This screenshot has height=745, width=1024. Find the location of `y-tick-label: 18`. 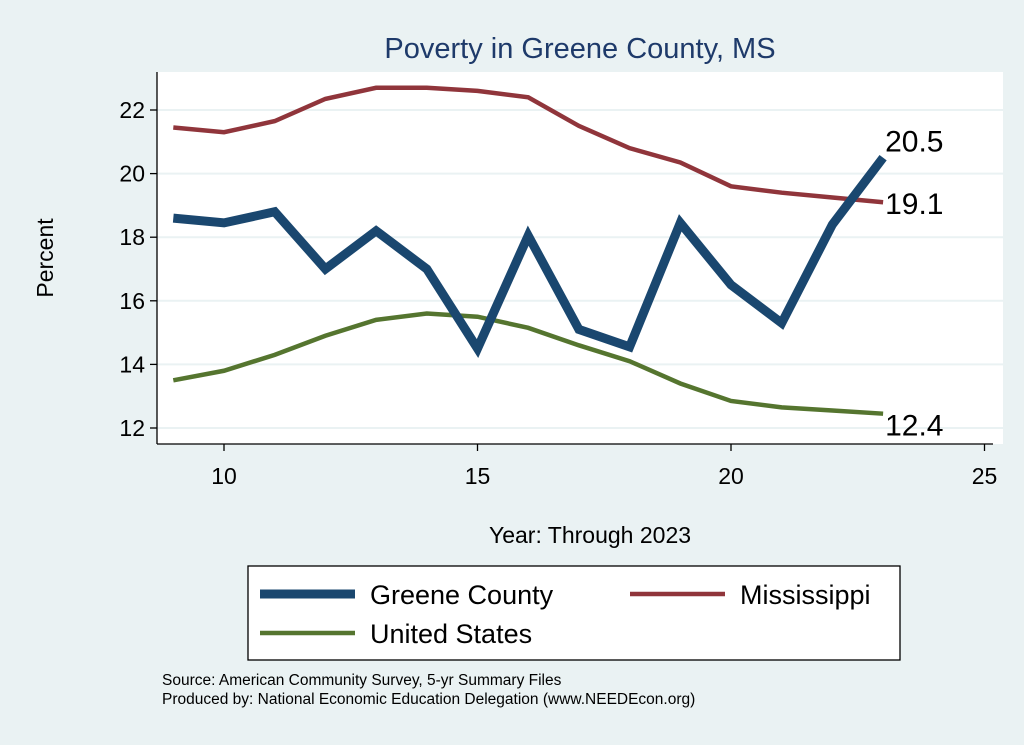

y-tick-label: 18 is located at coordinates (132, 237).